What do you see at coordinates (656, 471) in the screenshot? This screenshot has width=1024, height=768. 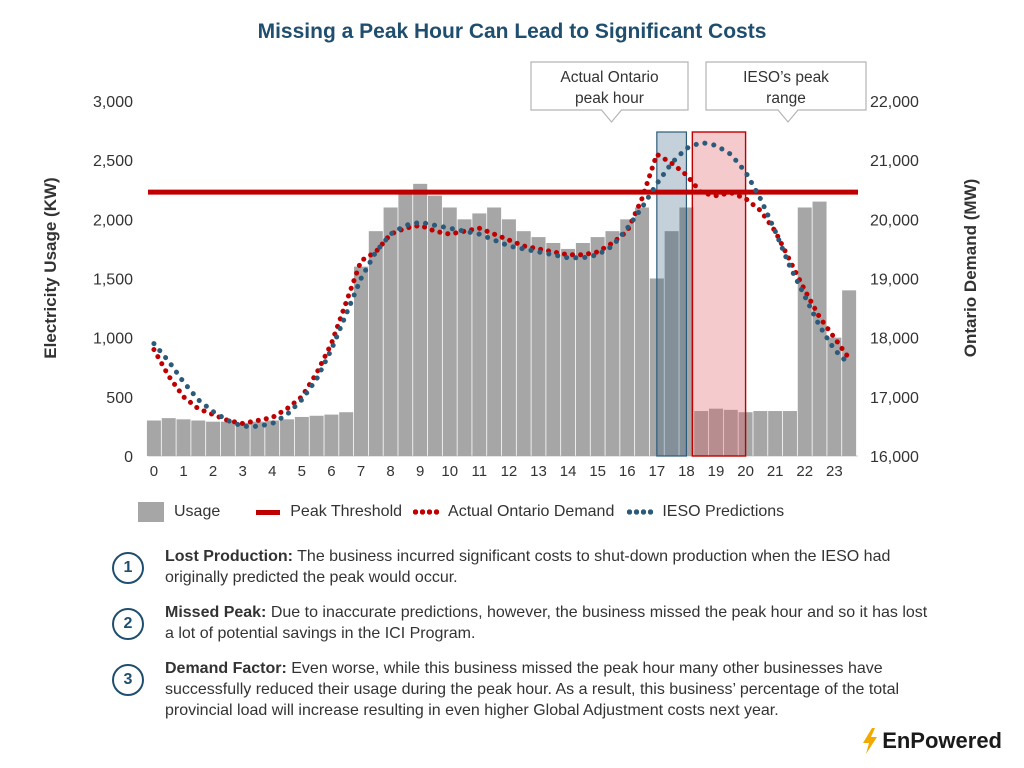 I see `x-tick-label: 17` at bounding box center [656, 471].